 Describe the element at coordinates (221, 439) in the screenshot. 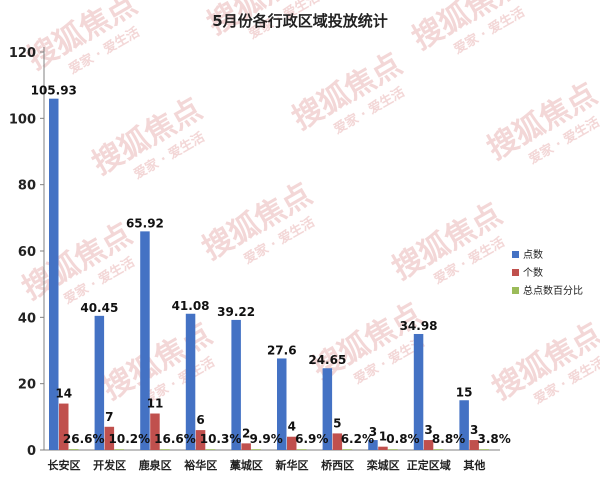

I see `data-label: 10.3%` at that location.